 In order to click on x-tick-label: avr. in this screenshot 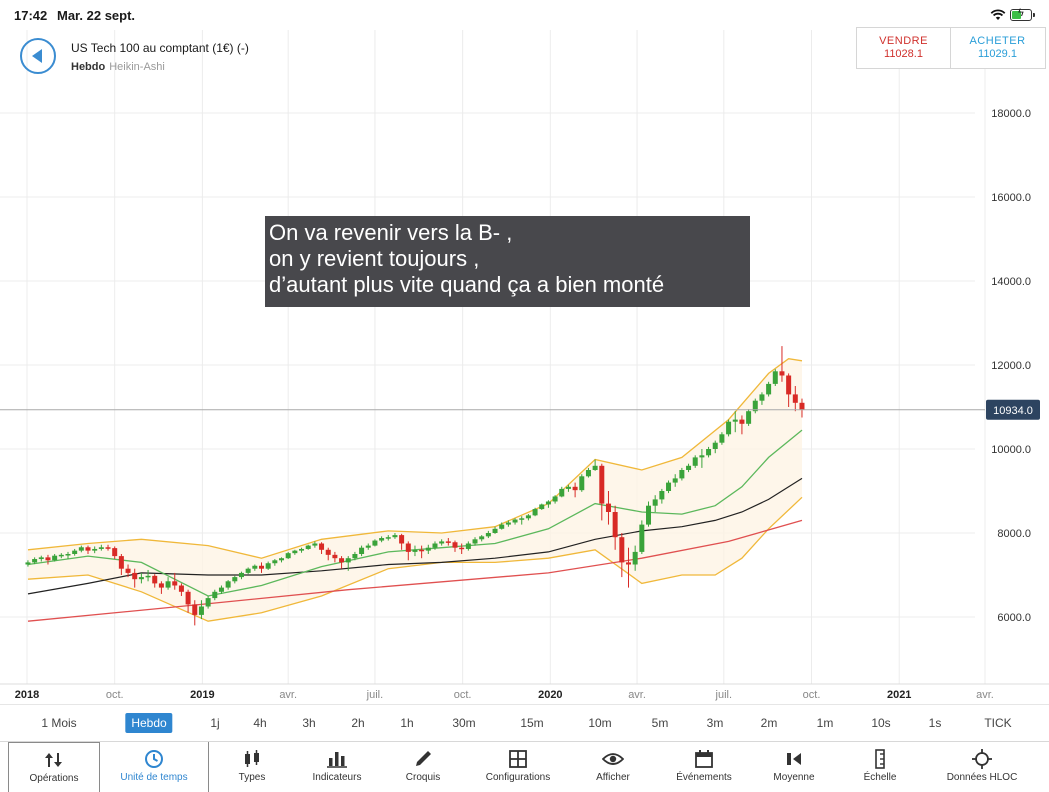, I will do `click(637, 695)`.